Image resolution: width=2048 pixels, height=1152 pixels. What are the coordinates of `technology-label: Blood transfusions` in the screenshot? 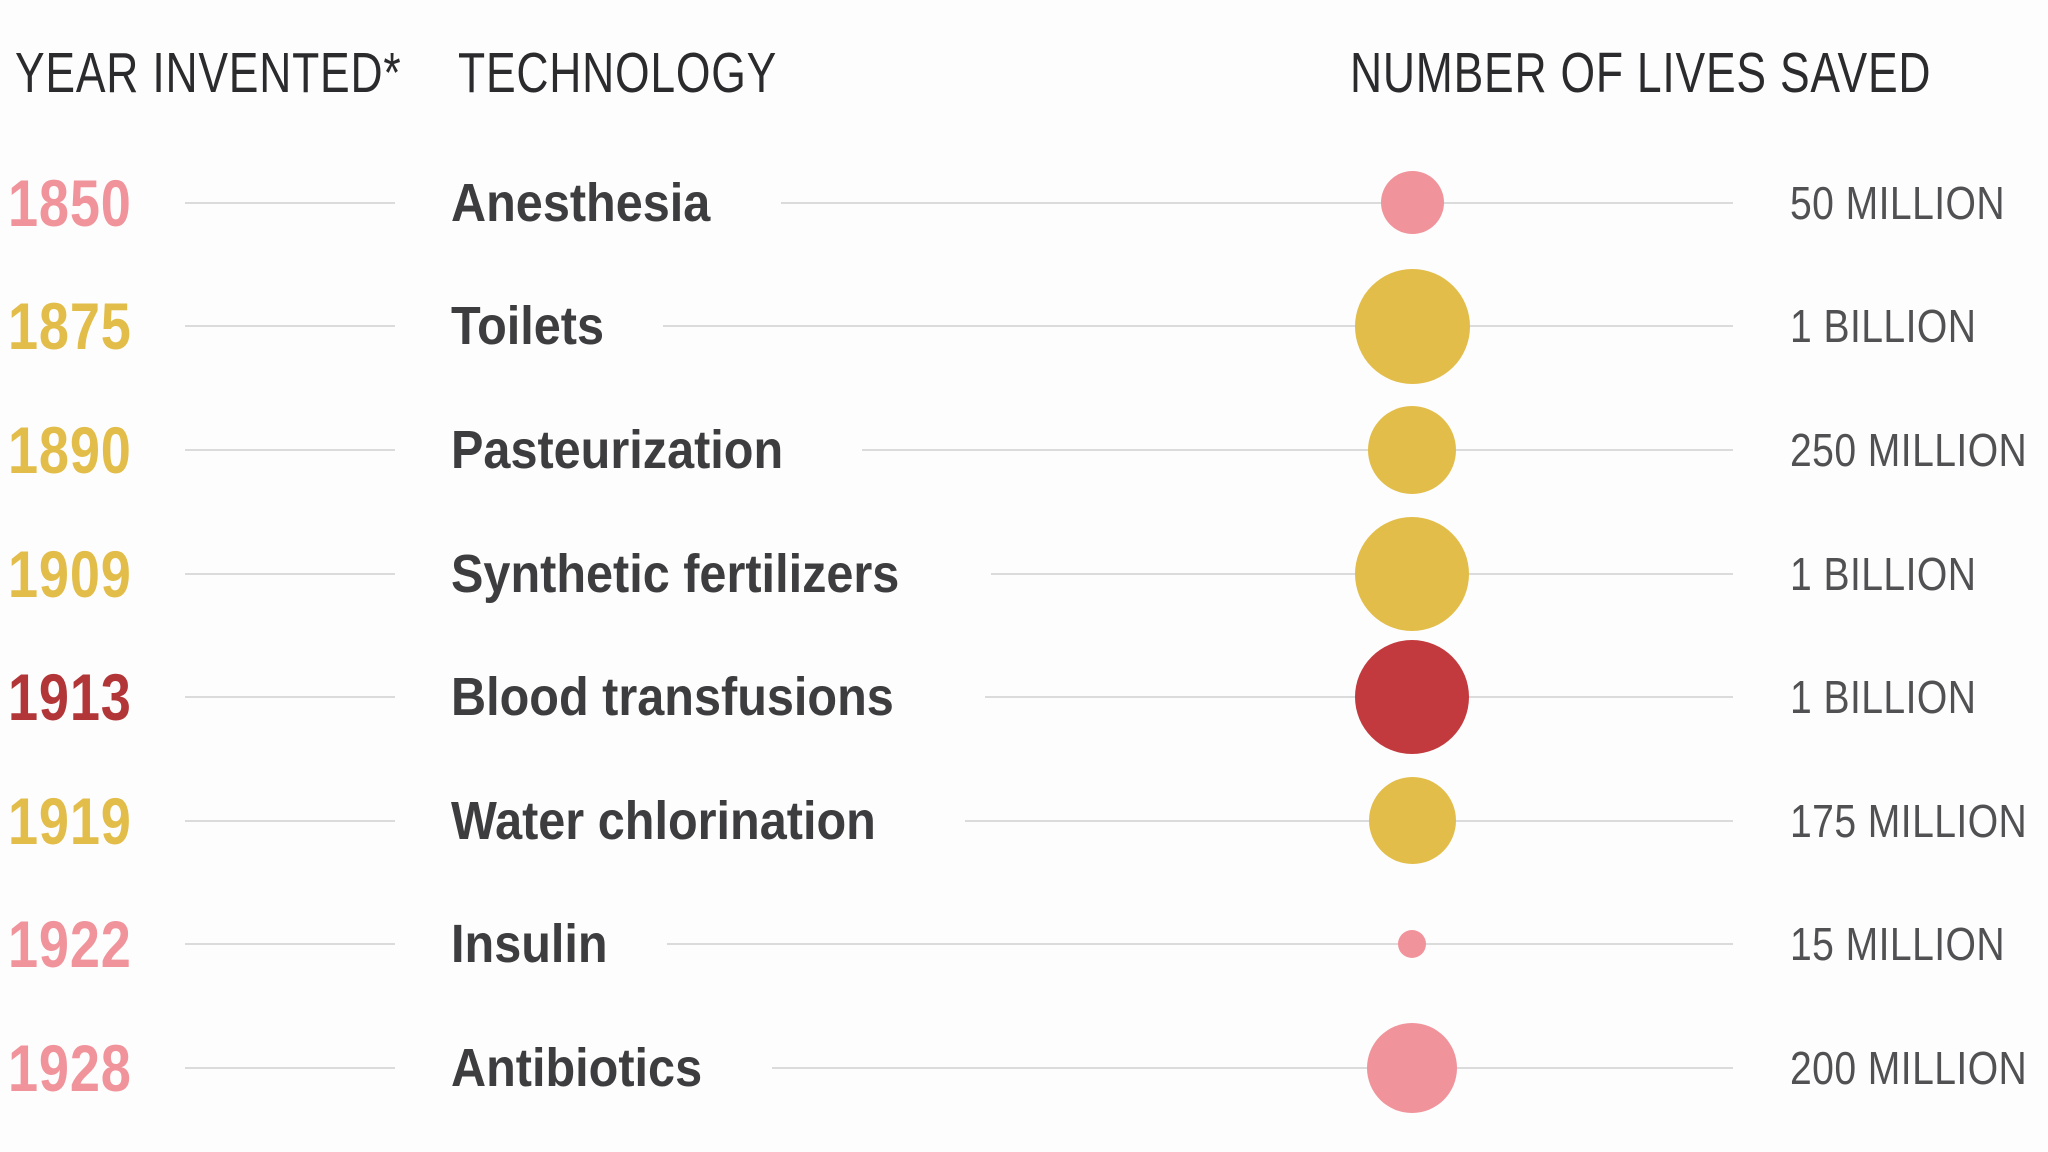 It's located at (672, 697).